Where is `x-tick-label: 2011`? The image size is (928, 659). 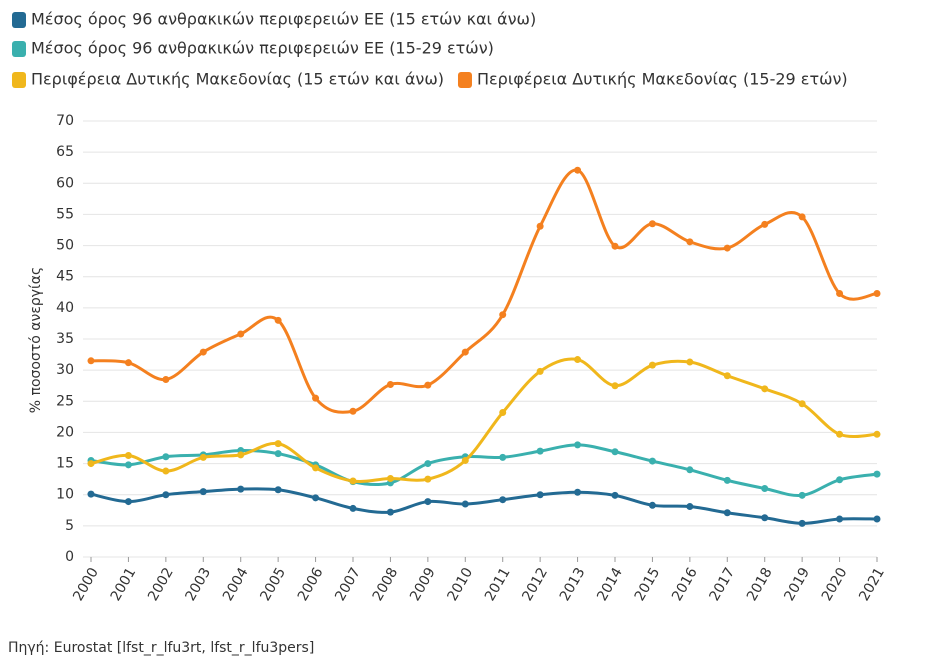 x-tick-label: 2011 is located at coordinates (498, 584).